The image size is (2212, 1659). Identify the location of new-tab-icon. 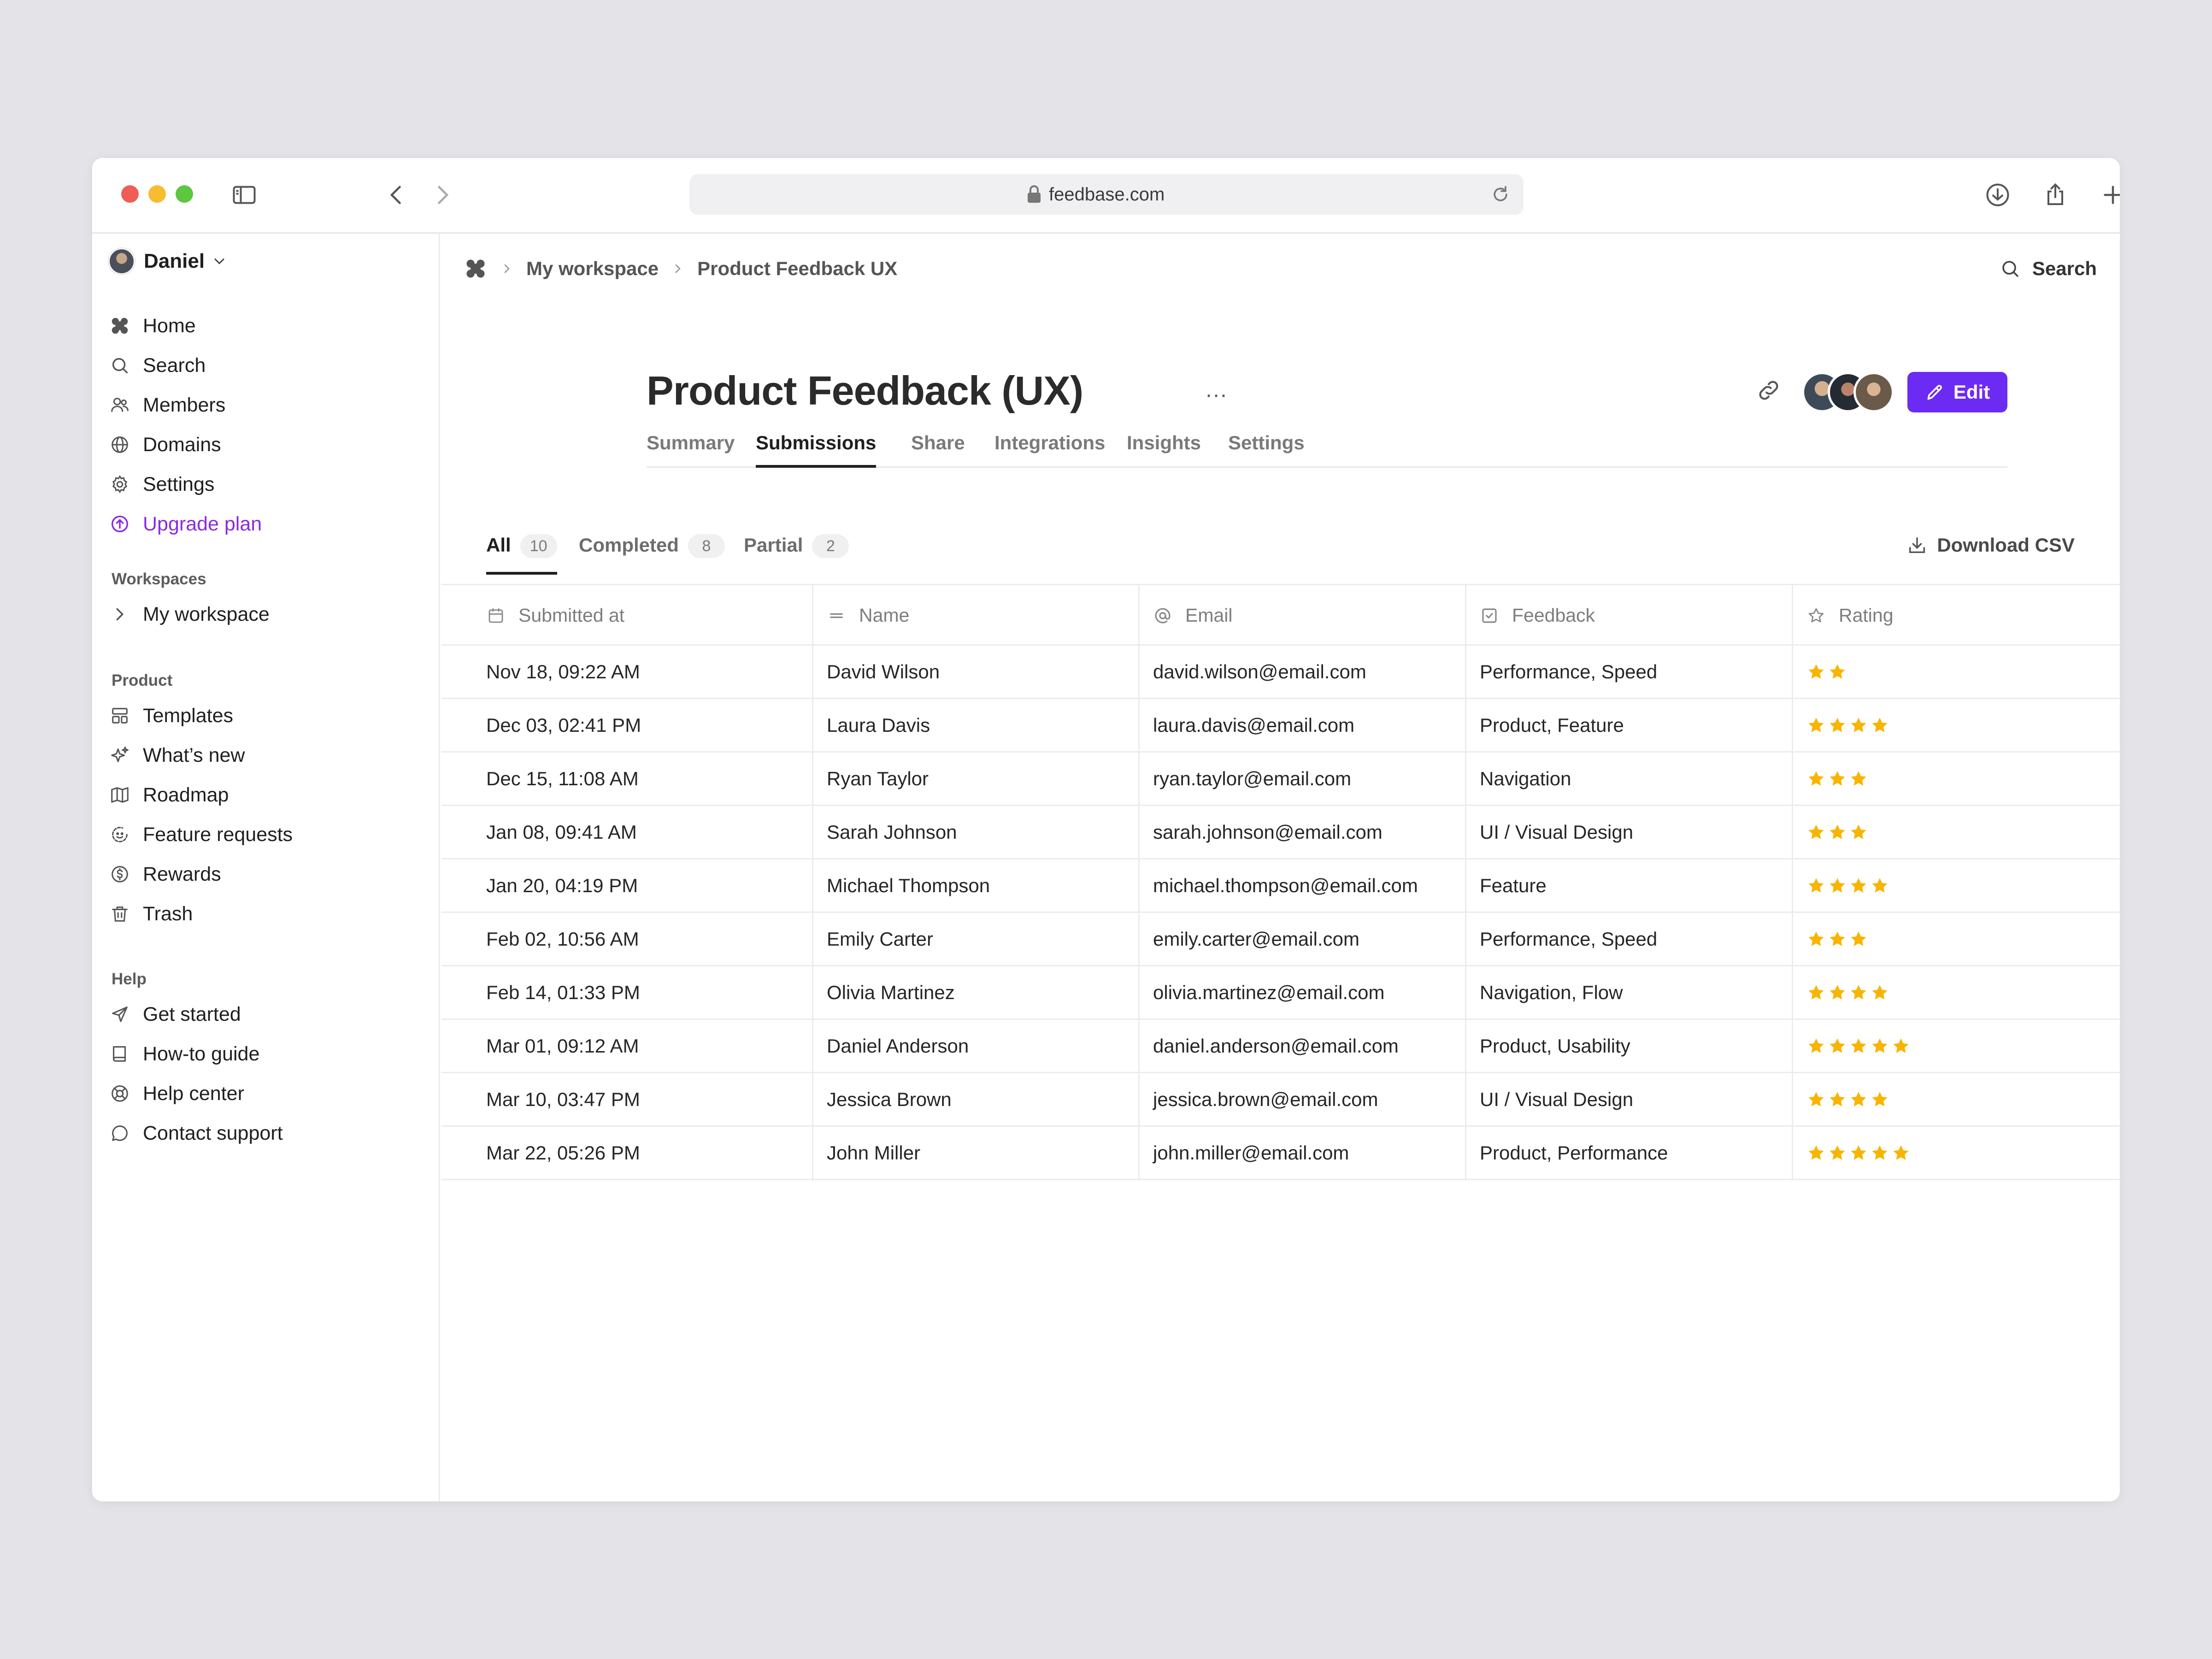
(2109, 195).